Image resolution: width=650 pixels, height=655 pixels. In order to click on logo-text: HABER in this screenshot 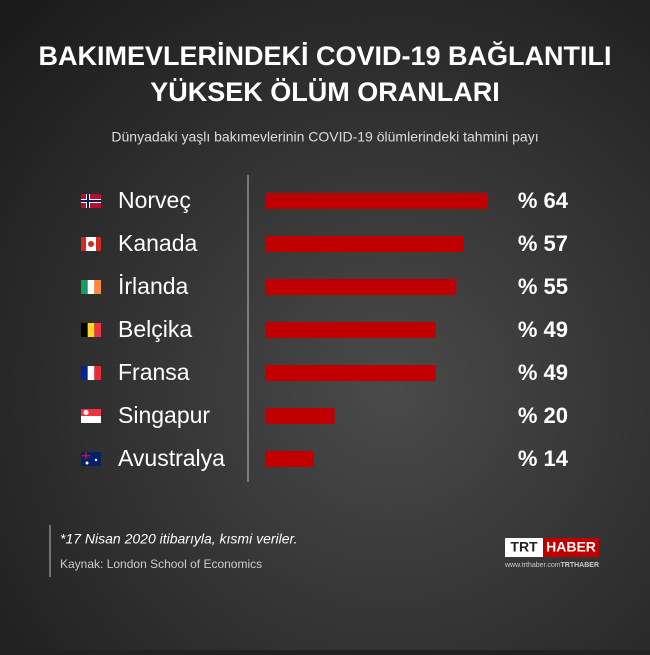, I will do `click(571, 547)`.